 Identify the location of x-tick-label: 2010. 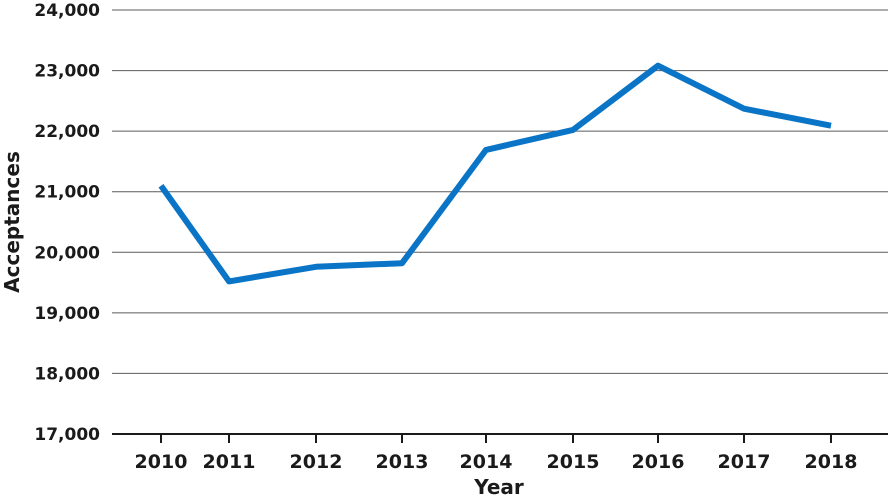
(161, 462).